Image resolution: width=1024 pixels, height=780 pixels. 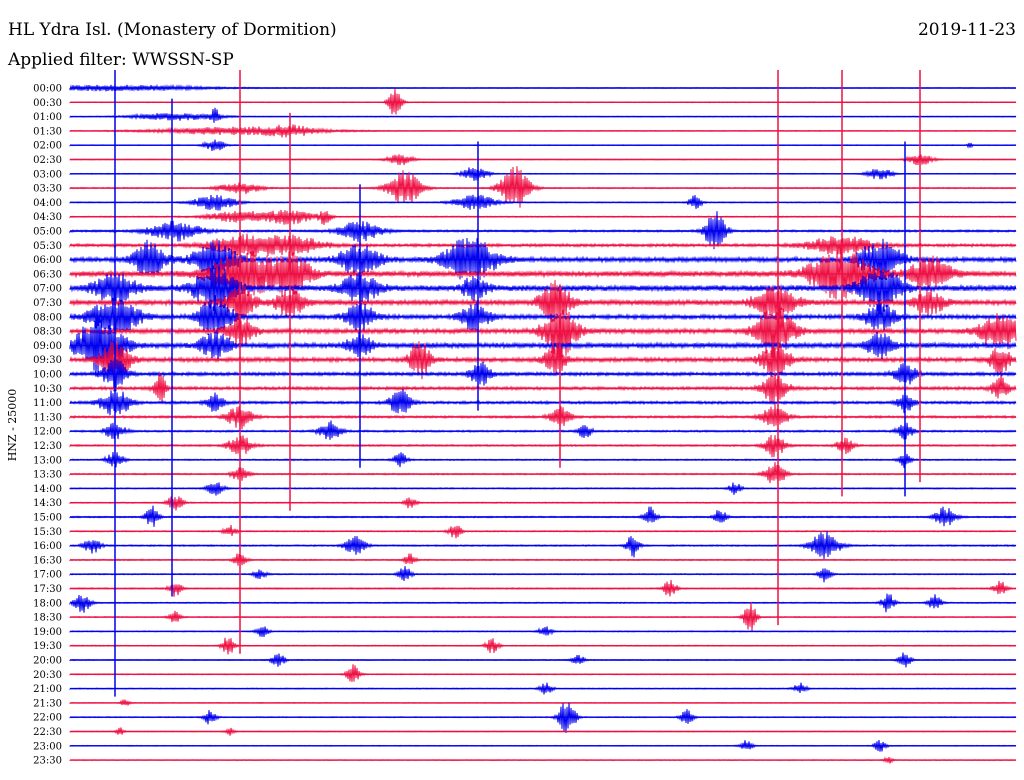 What do you see at coordinates (47, 575) in the screenshot?
I see `time-tick-label: 17:00` at bounding box center [47, 575].